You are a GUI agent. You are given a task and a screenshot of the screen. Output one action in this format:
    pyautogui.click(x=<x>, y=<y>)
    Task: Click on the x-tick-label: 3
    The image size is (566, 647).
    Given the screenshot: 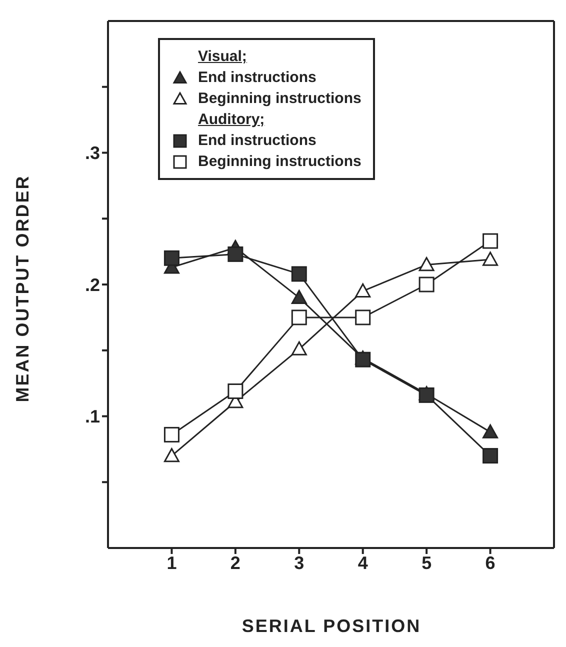 What is the action you would take?
    pyautogui.click(x=299, y=562)
    